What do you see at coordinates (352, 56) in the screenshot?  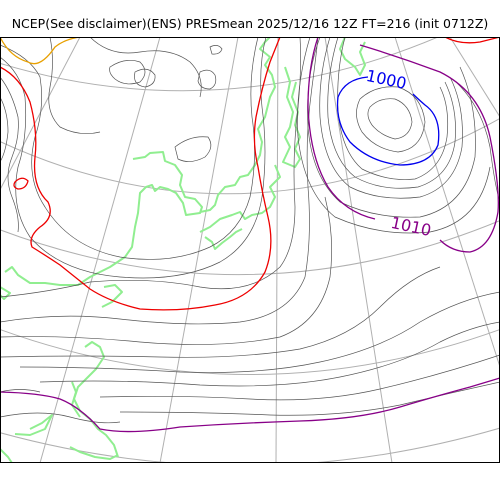 I see `coastline-franz-josef` at bounding box center [352, 56].